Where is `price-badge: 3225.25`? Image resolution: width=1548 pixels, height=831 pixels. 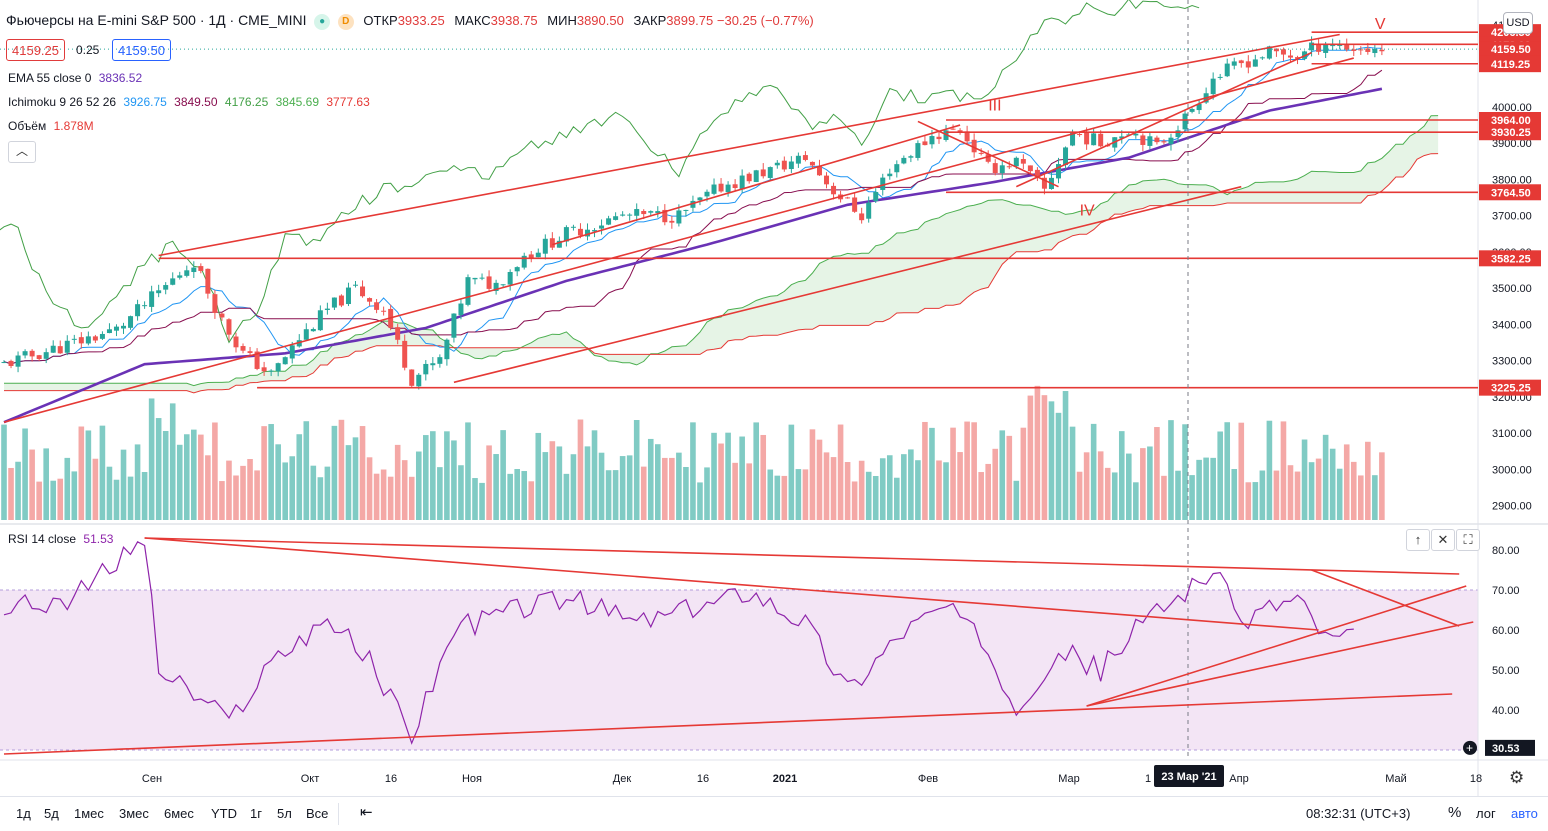 price-badge: 3225.25 is located at coordinates (1510, 387).